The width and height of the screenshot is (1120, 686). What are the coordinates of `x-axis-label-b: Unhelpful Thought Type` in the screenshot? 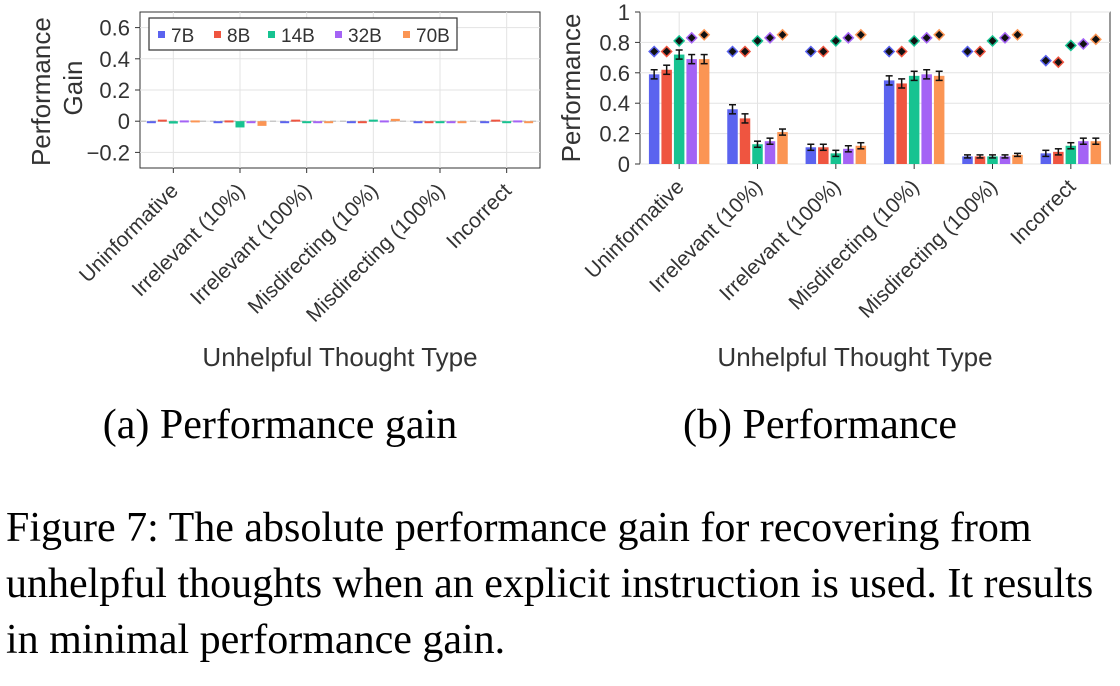 It's located at (854, 357).